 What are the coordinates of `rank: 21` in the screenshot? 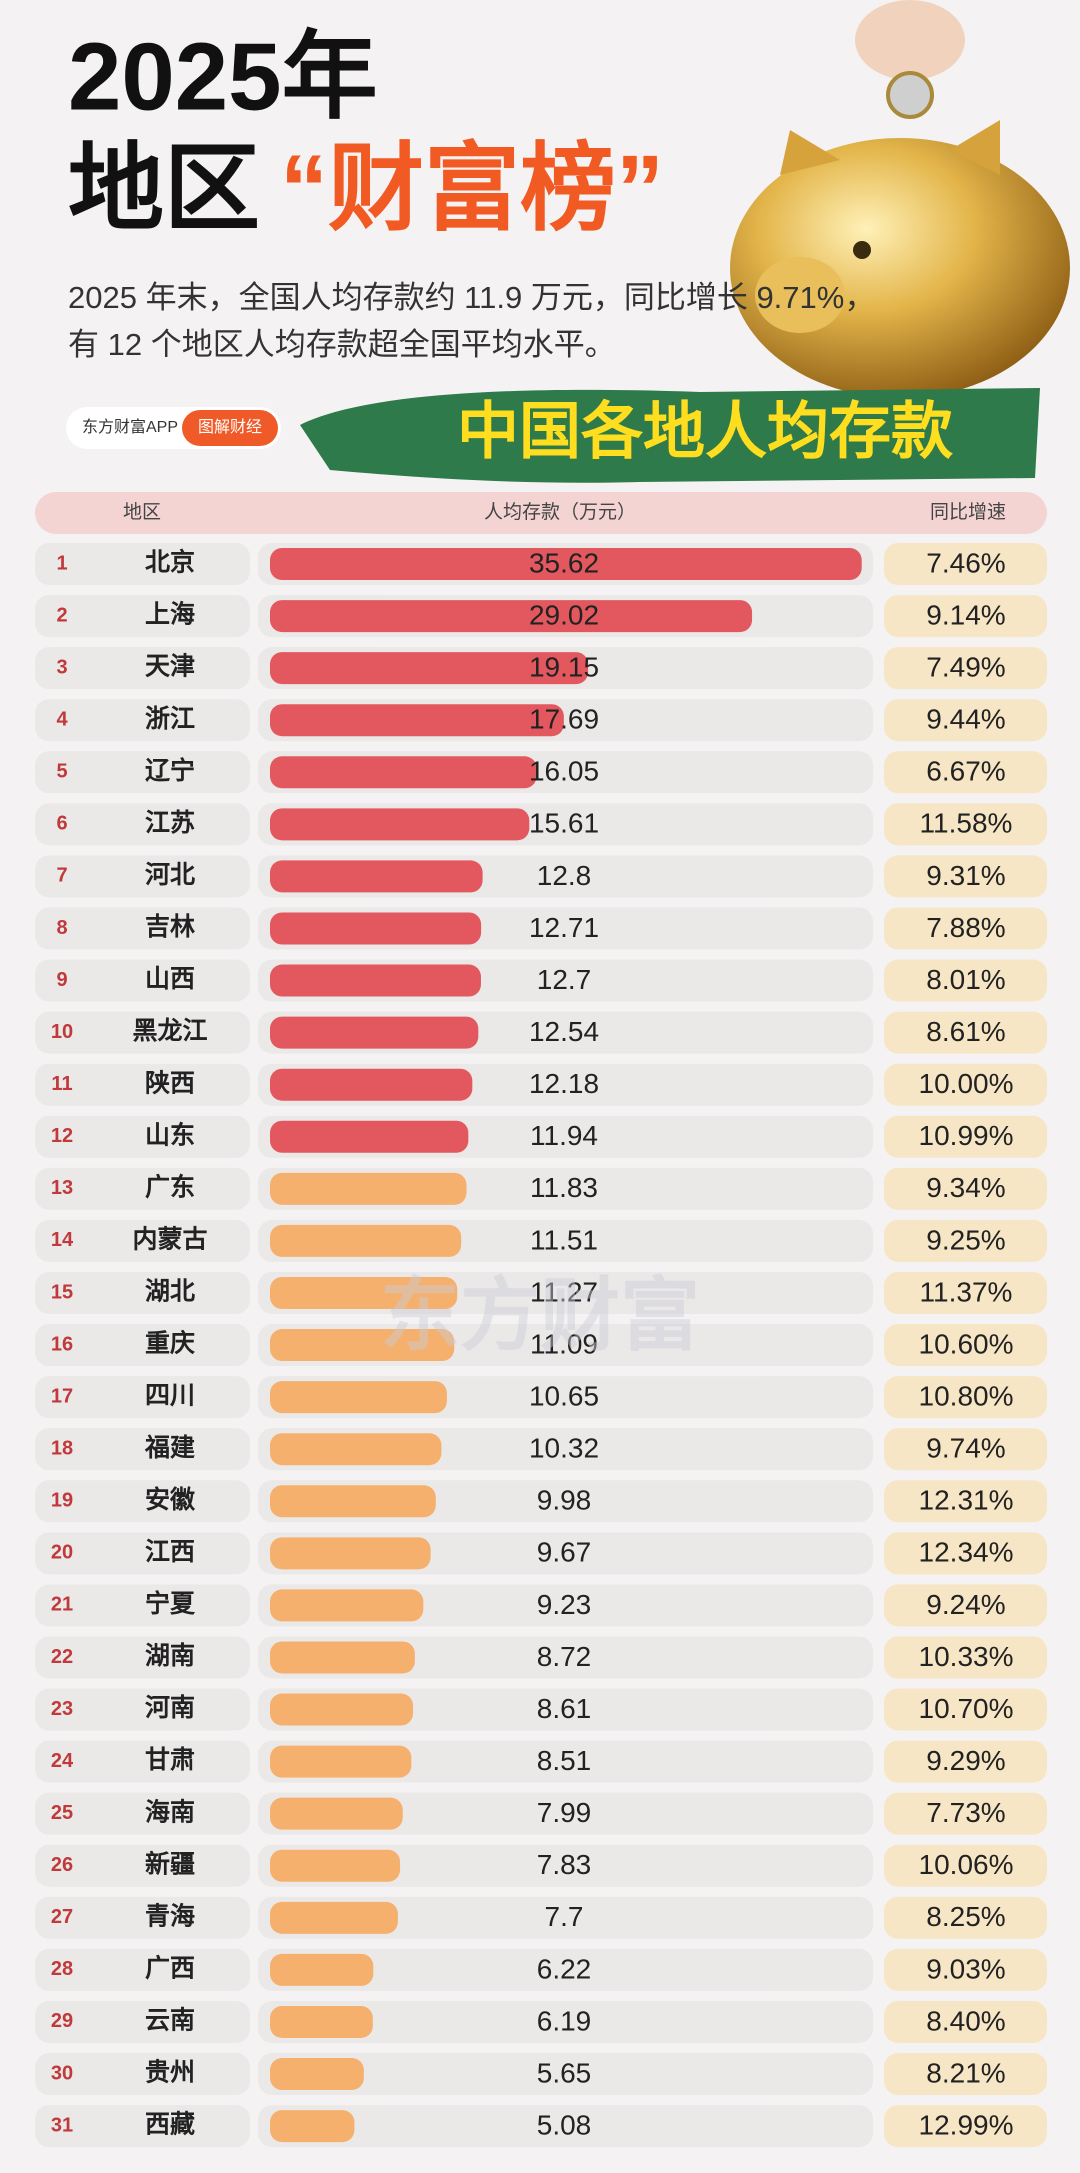 It's located at (62, 1605).